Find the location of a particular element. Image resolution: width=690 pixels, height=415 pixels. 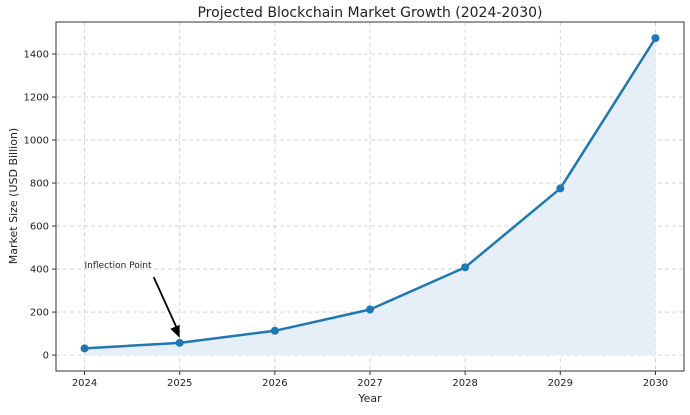

annotation-arrow-head is located at coordinates (175, 331).